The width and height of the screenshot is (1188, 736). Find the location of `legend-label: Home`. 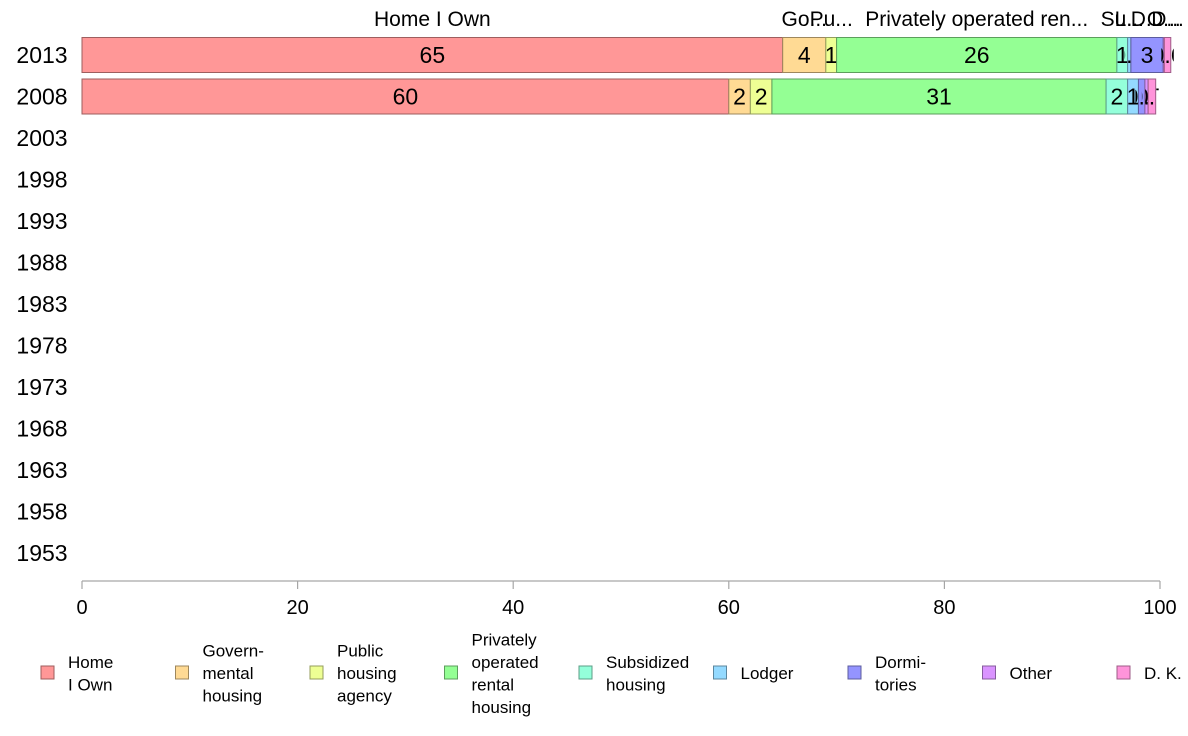

legend-label: Home is located at coordinates (90, 662).